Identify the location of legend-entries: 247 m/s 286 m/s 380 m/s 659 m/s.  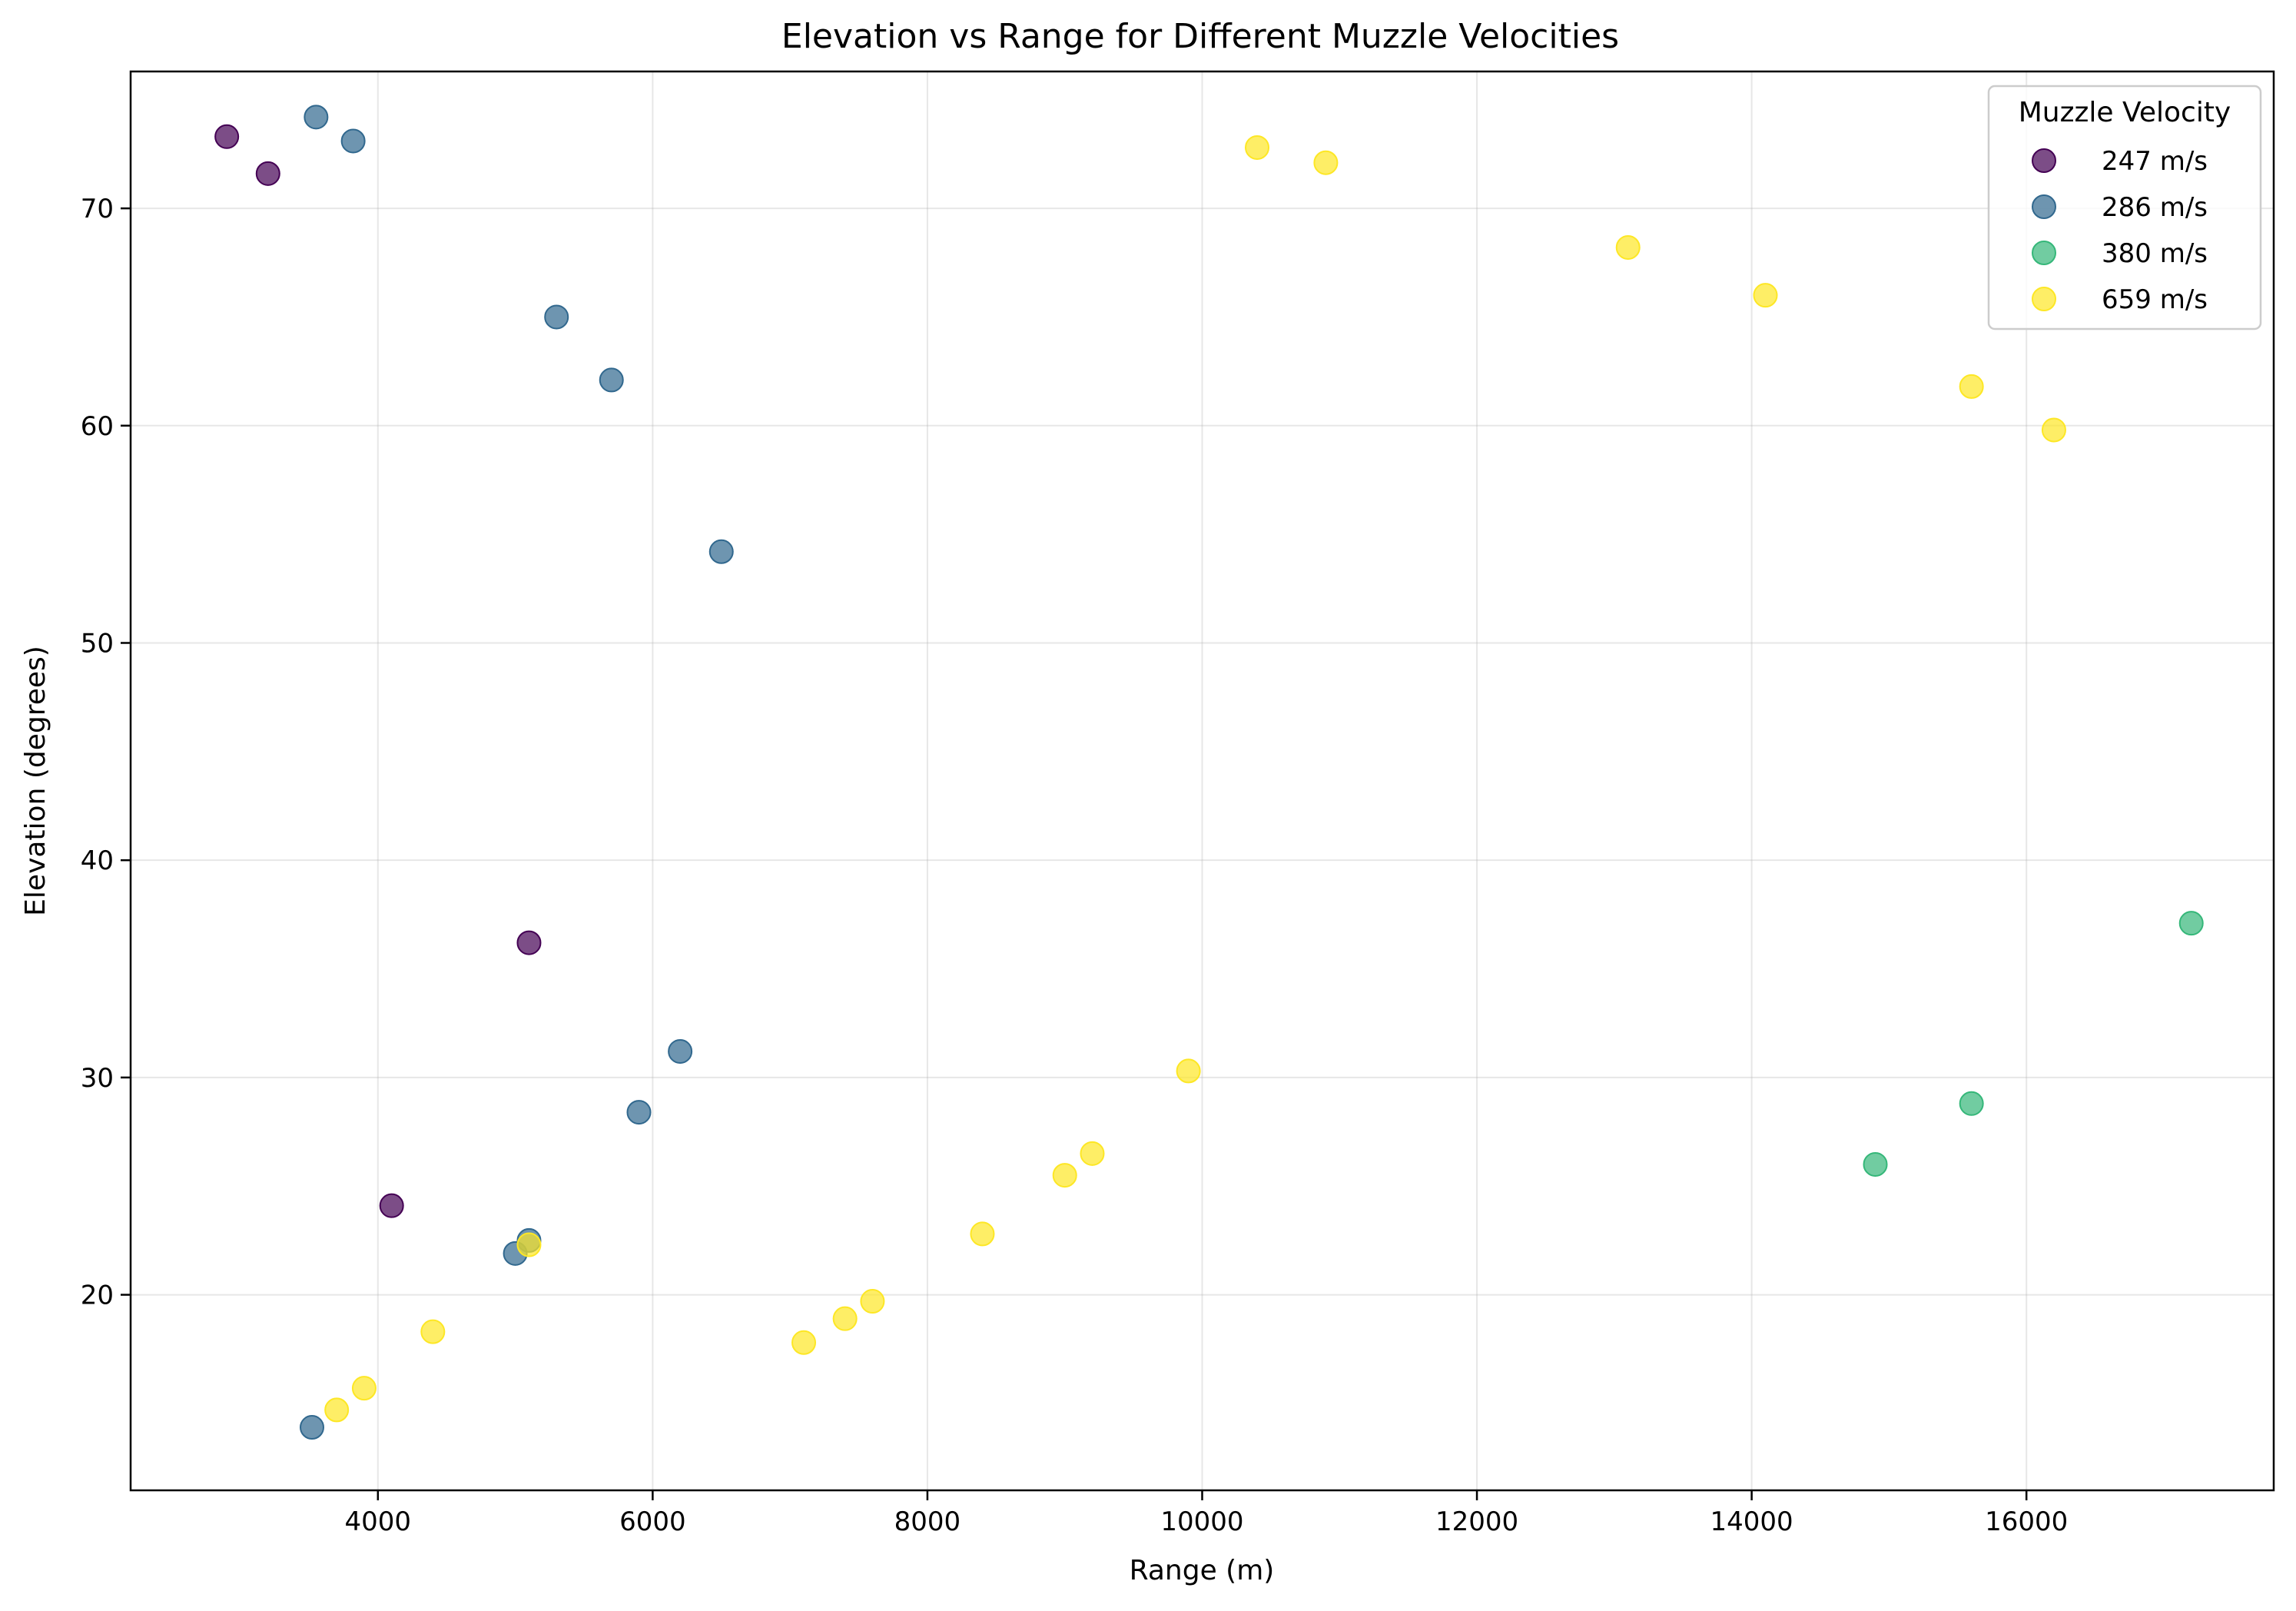
(2120, 230).